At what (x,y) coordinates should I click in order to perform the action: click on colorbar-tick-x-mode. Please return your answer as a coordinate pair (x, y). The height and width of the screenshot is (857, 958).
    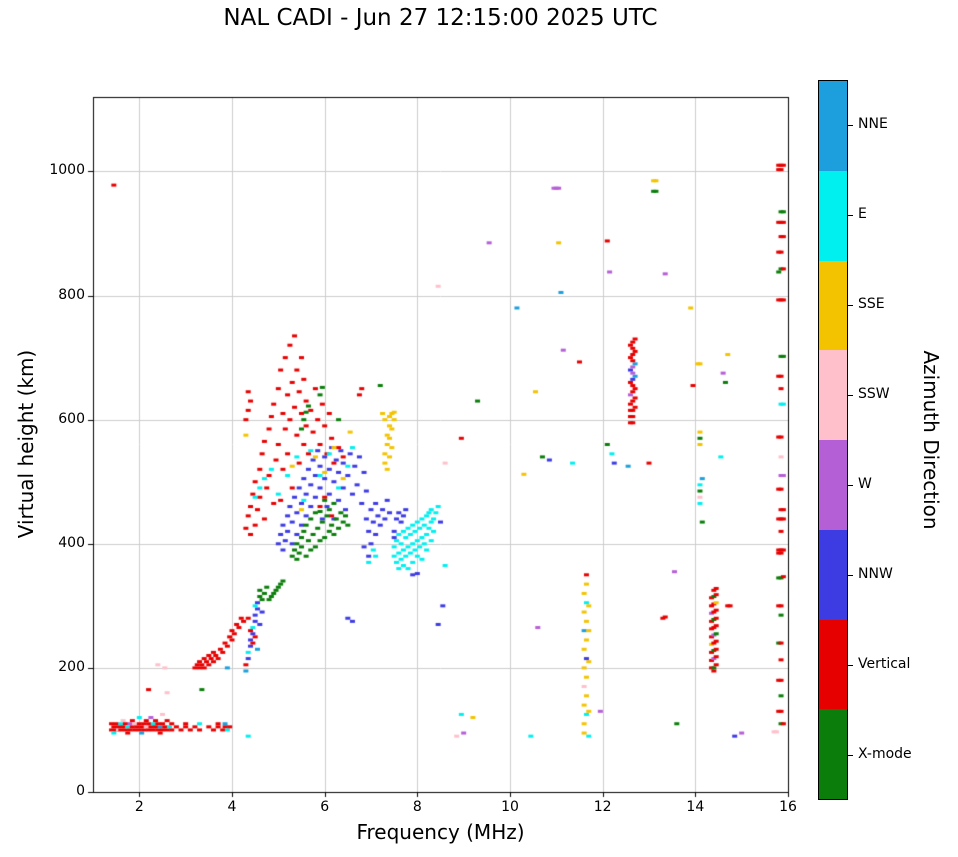
    Looking at the image, I should click on (850, 755).